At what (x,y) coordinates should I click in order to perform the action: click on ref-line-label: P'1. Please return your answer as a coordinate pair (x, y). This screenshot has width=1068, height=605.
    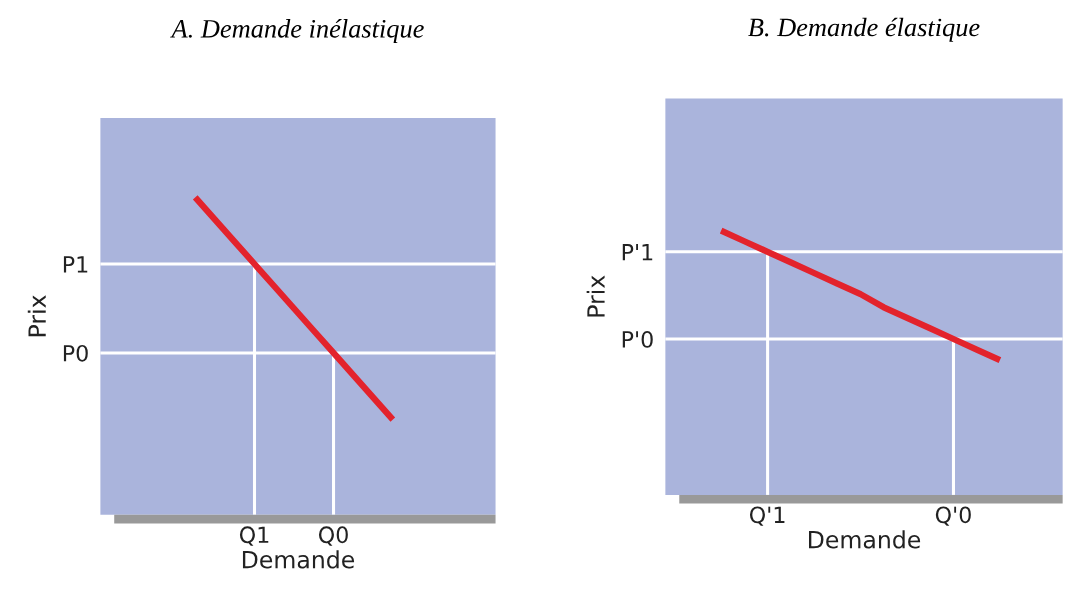
    Looking at the image, I should click on (637, 252).